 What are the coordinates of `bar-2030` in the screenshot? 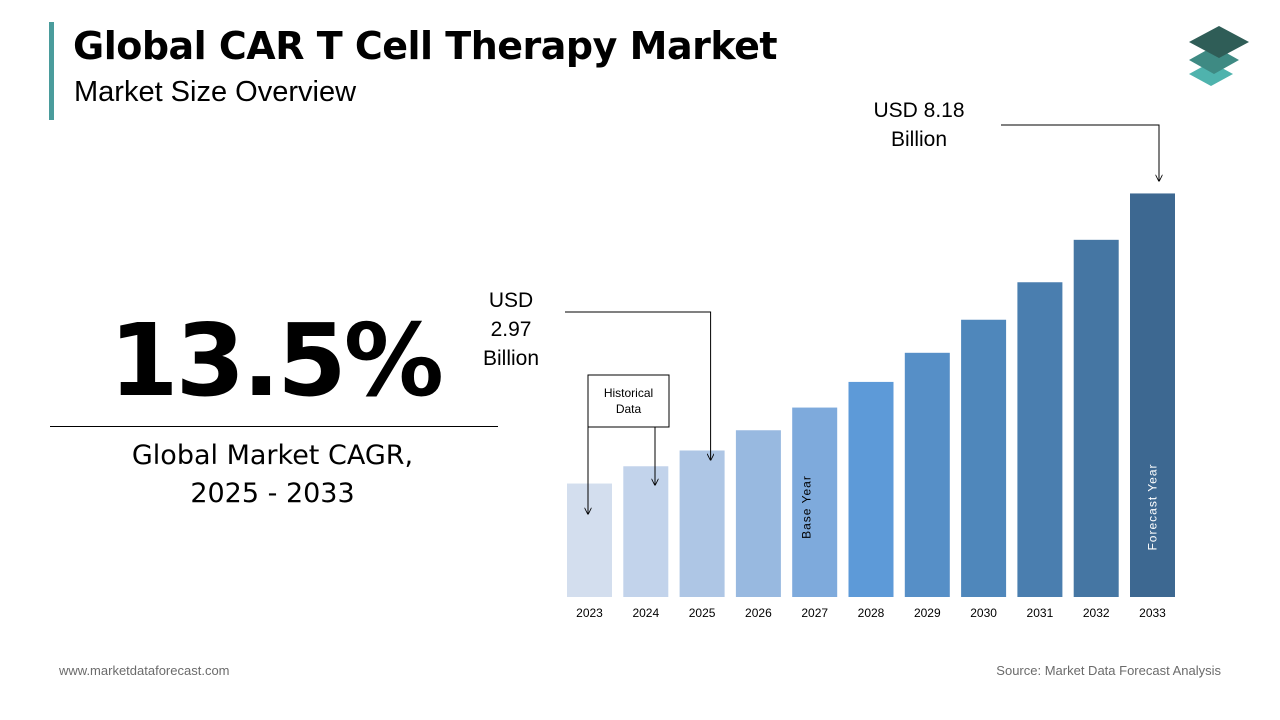 It's located at (984, 458).